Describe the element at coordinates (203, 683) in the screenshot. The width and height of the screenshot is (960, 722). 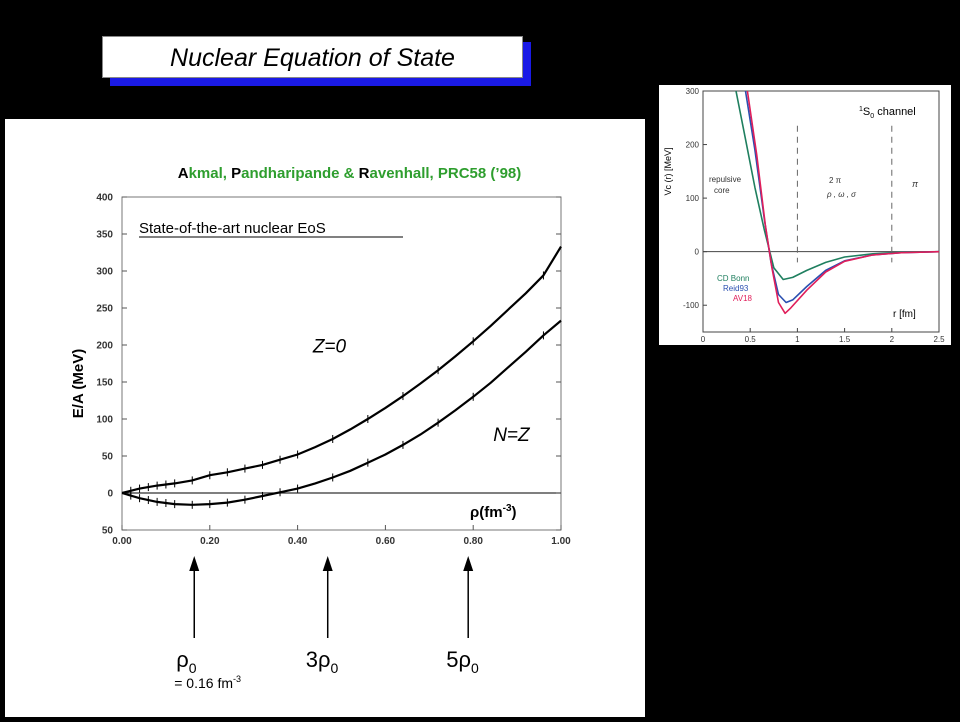
I see `density-note-main: = 0.16 fm` at that location.